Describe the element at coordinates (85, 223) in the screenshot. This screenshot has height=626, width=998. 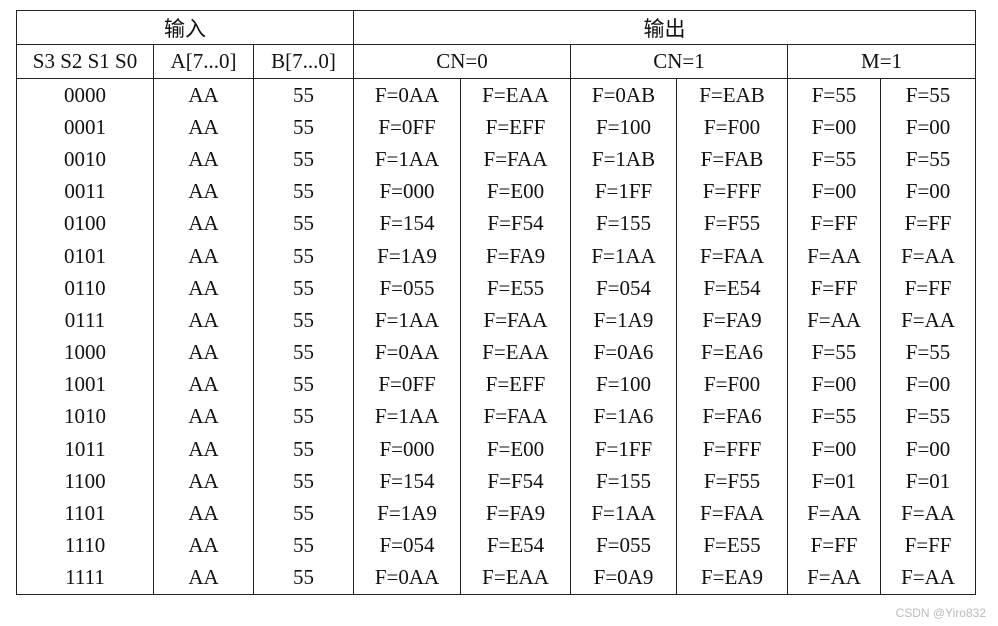
I see `table-cell: 0100` at that location.